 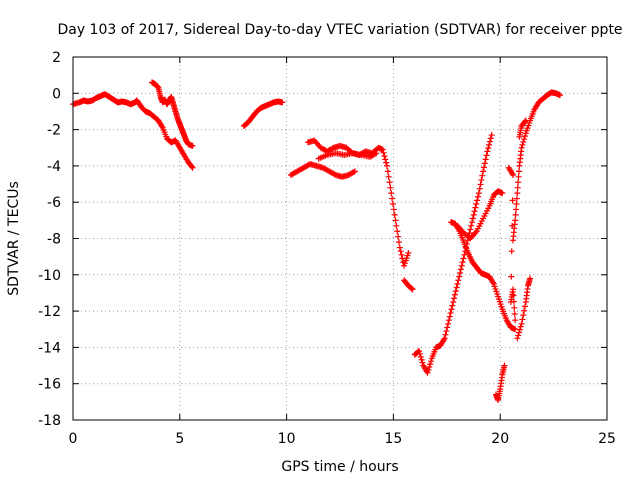 I want to click on x-tick-label: 25, so click(x=607, y=439).